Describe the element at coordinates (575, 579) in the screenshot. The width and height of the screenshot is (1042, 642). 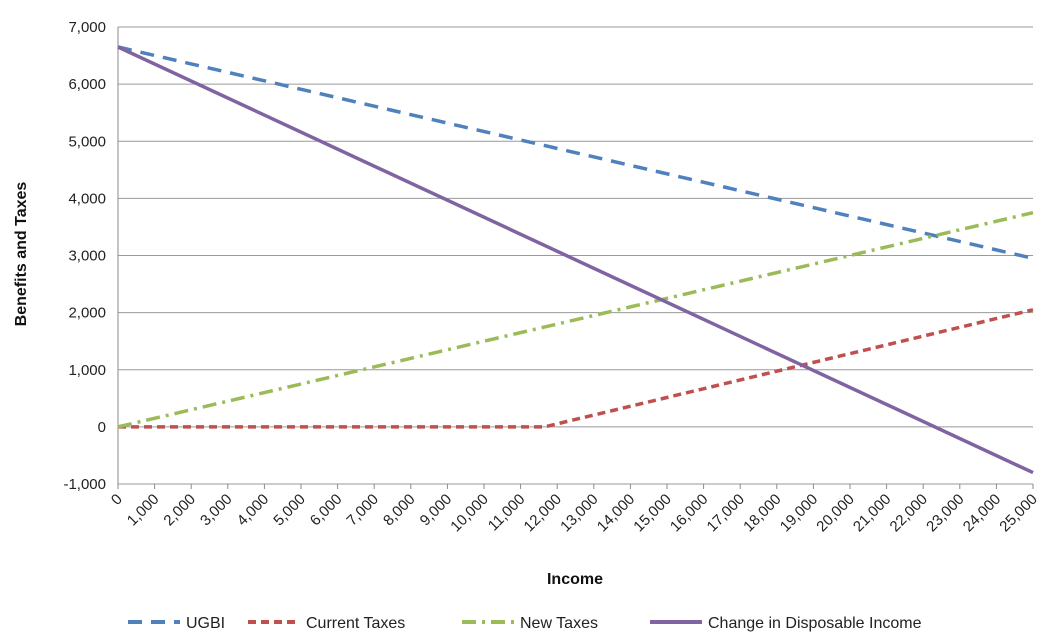
I see `x-axis-title: Income` at that location.